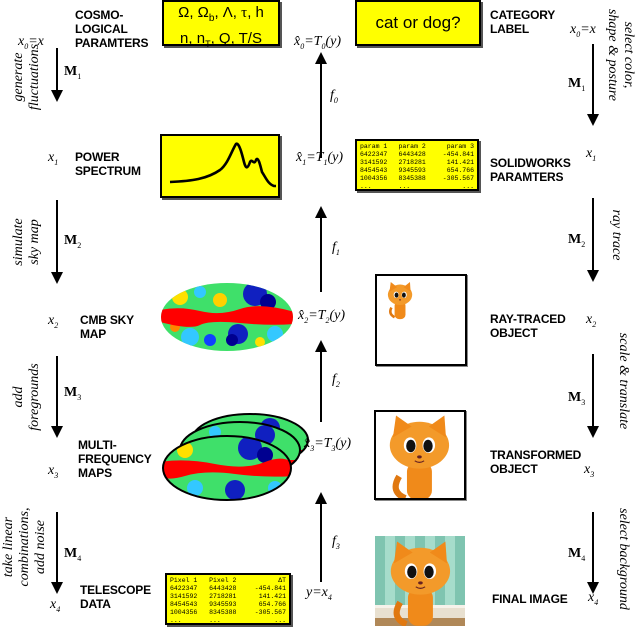 The image size is (640, 627). Describe the element at coordinates (591, 320) in the screenshot. I see `right-x2-label: x2` at that location.